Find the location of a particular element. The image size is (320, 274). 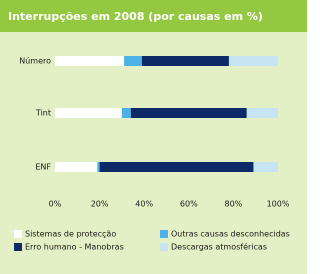

x-tick-label: 40% is located at coordinates (144, 204).